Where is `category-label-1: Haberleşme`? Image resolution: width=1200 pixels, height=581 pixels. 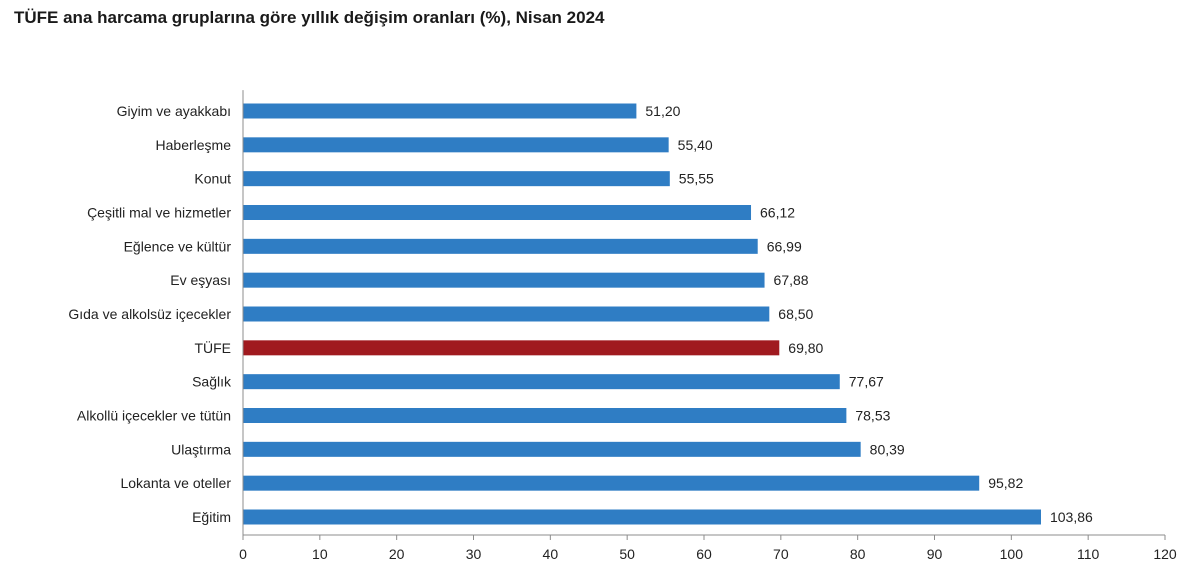 category-label-1: Haberleşme is located at coordinates (194, 145).